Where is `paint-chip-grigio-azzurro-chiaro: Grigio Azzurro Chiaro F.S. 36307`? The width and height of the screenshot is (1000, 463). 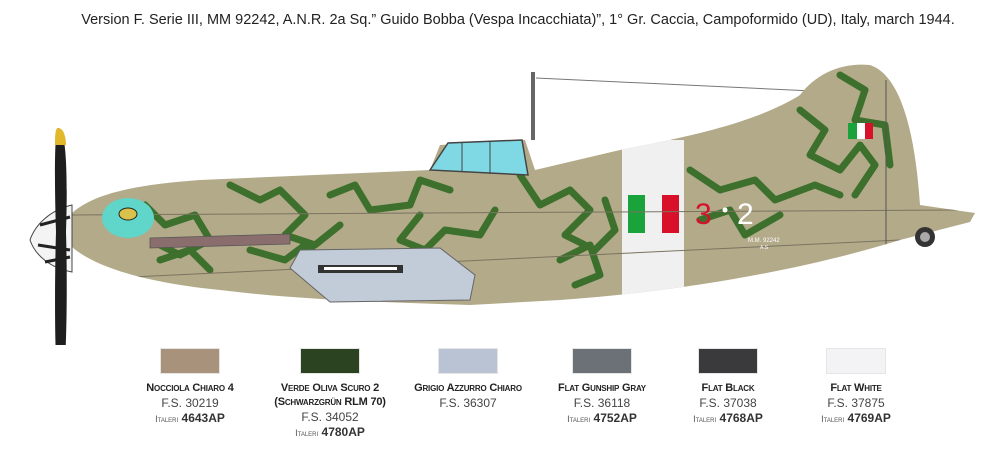
paint-chip-grigio-azzurro-chiaro: Grigio Azzurro Chiaro F.S. 36307 is located at coordinates (468, 380).